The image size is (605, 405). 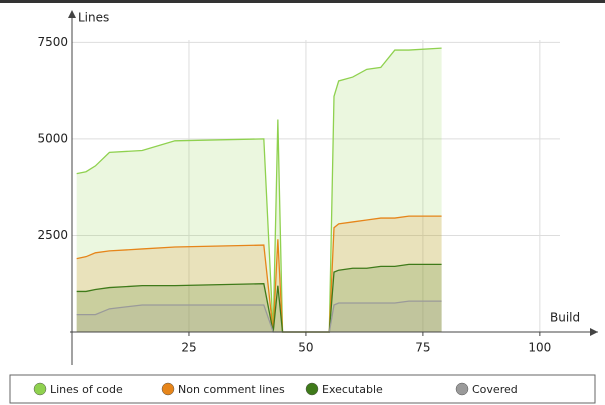 What do you see at coordinates (352, 389) in the screenshot?
I see `legend-label: Executable` at bounding box center [352, 389].